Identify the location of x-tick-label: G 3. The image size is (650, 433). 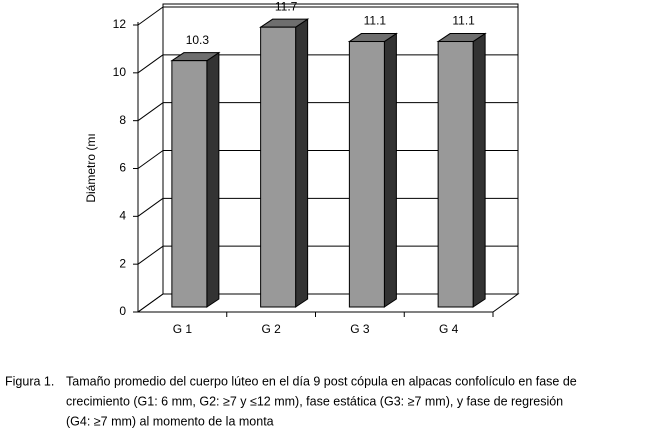
(360, 329).